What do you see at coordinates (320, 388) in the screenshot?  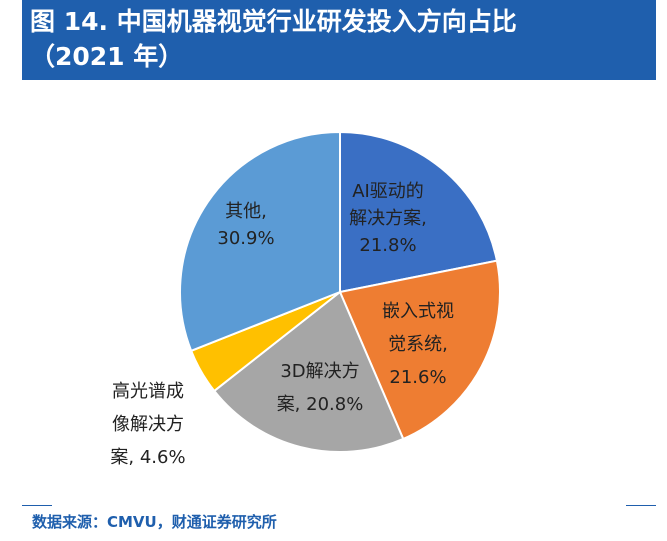 I see `slice-label-3: 3D解决方案, 20.8%` at bounding box center [320, 388].